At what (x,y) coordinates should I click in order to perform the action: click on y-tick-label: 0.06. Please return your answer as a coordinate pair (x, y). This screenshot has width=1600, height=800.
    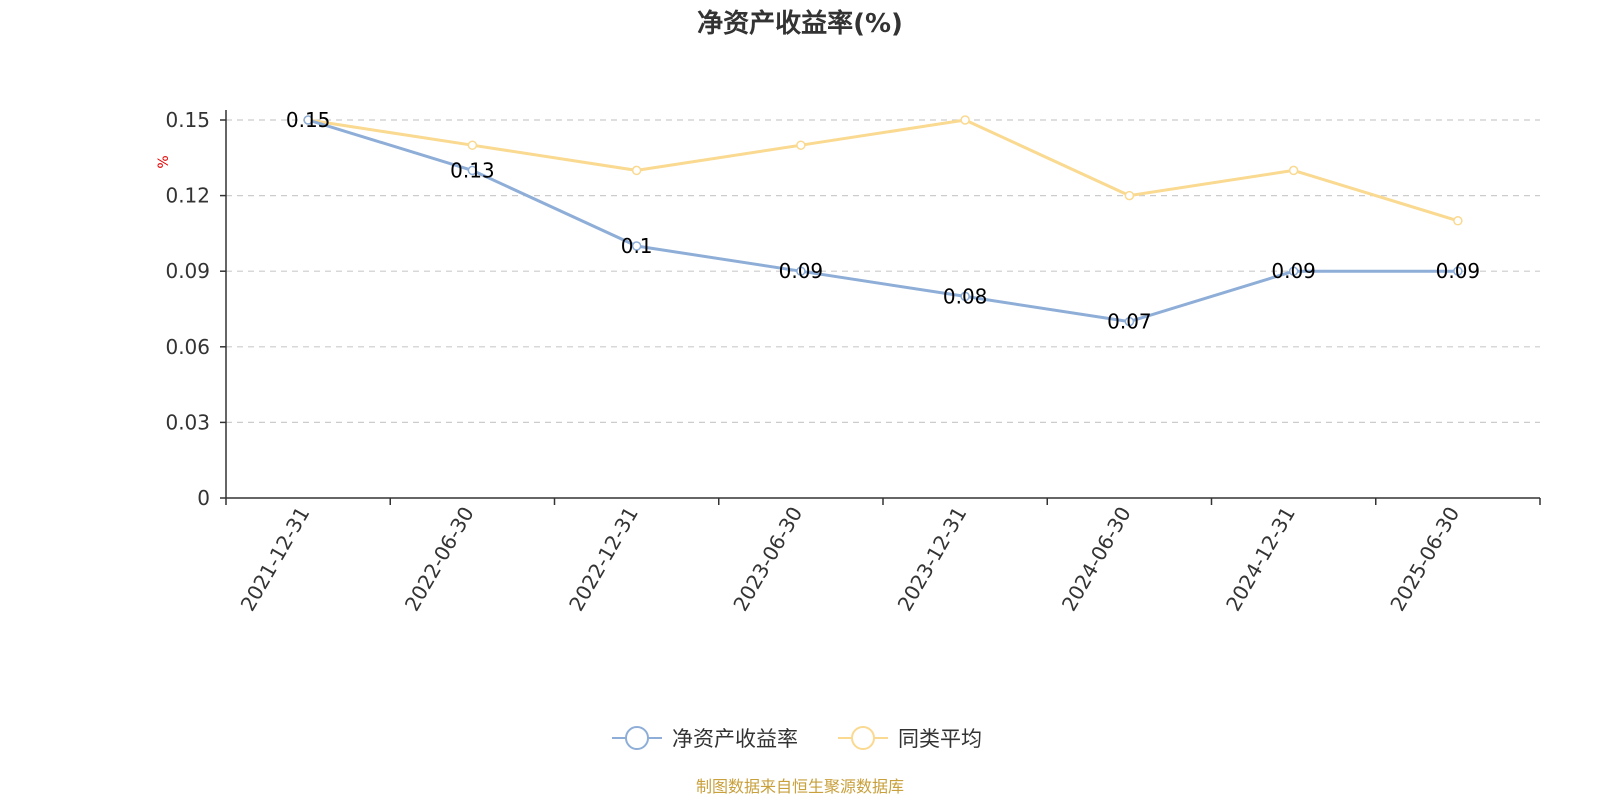
    Looking at the image, I should click on (187, 347).